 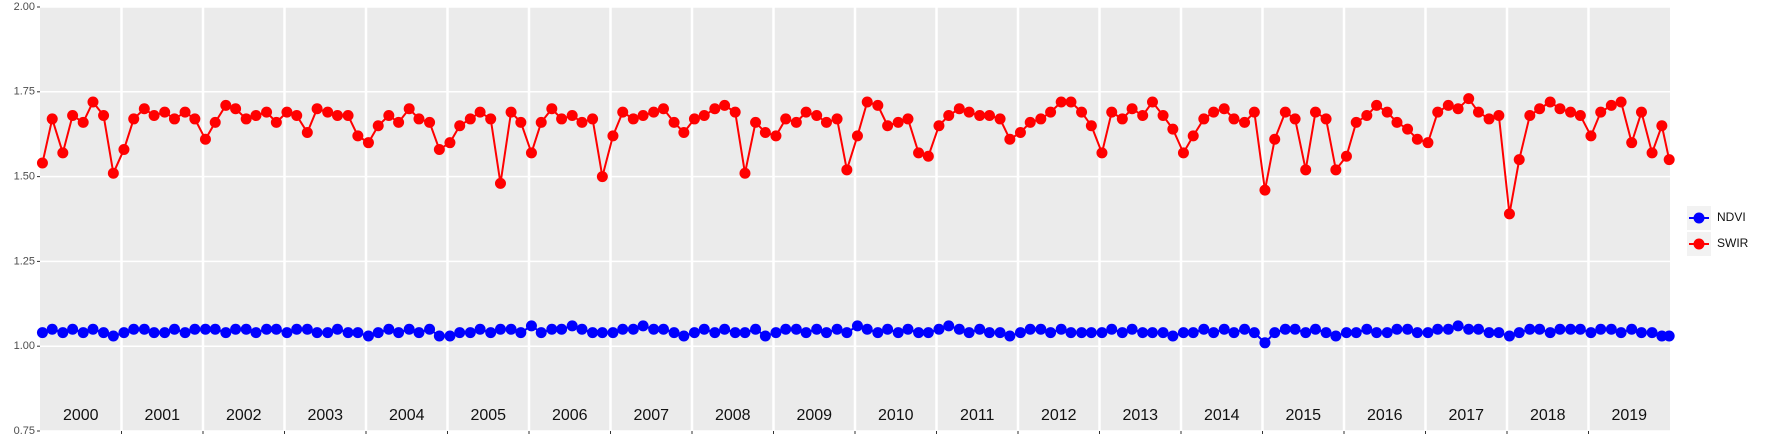 I want to click on y-tick-label: 1.00, so click(x=24, y=346).